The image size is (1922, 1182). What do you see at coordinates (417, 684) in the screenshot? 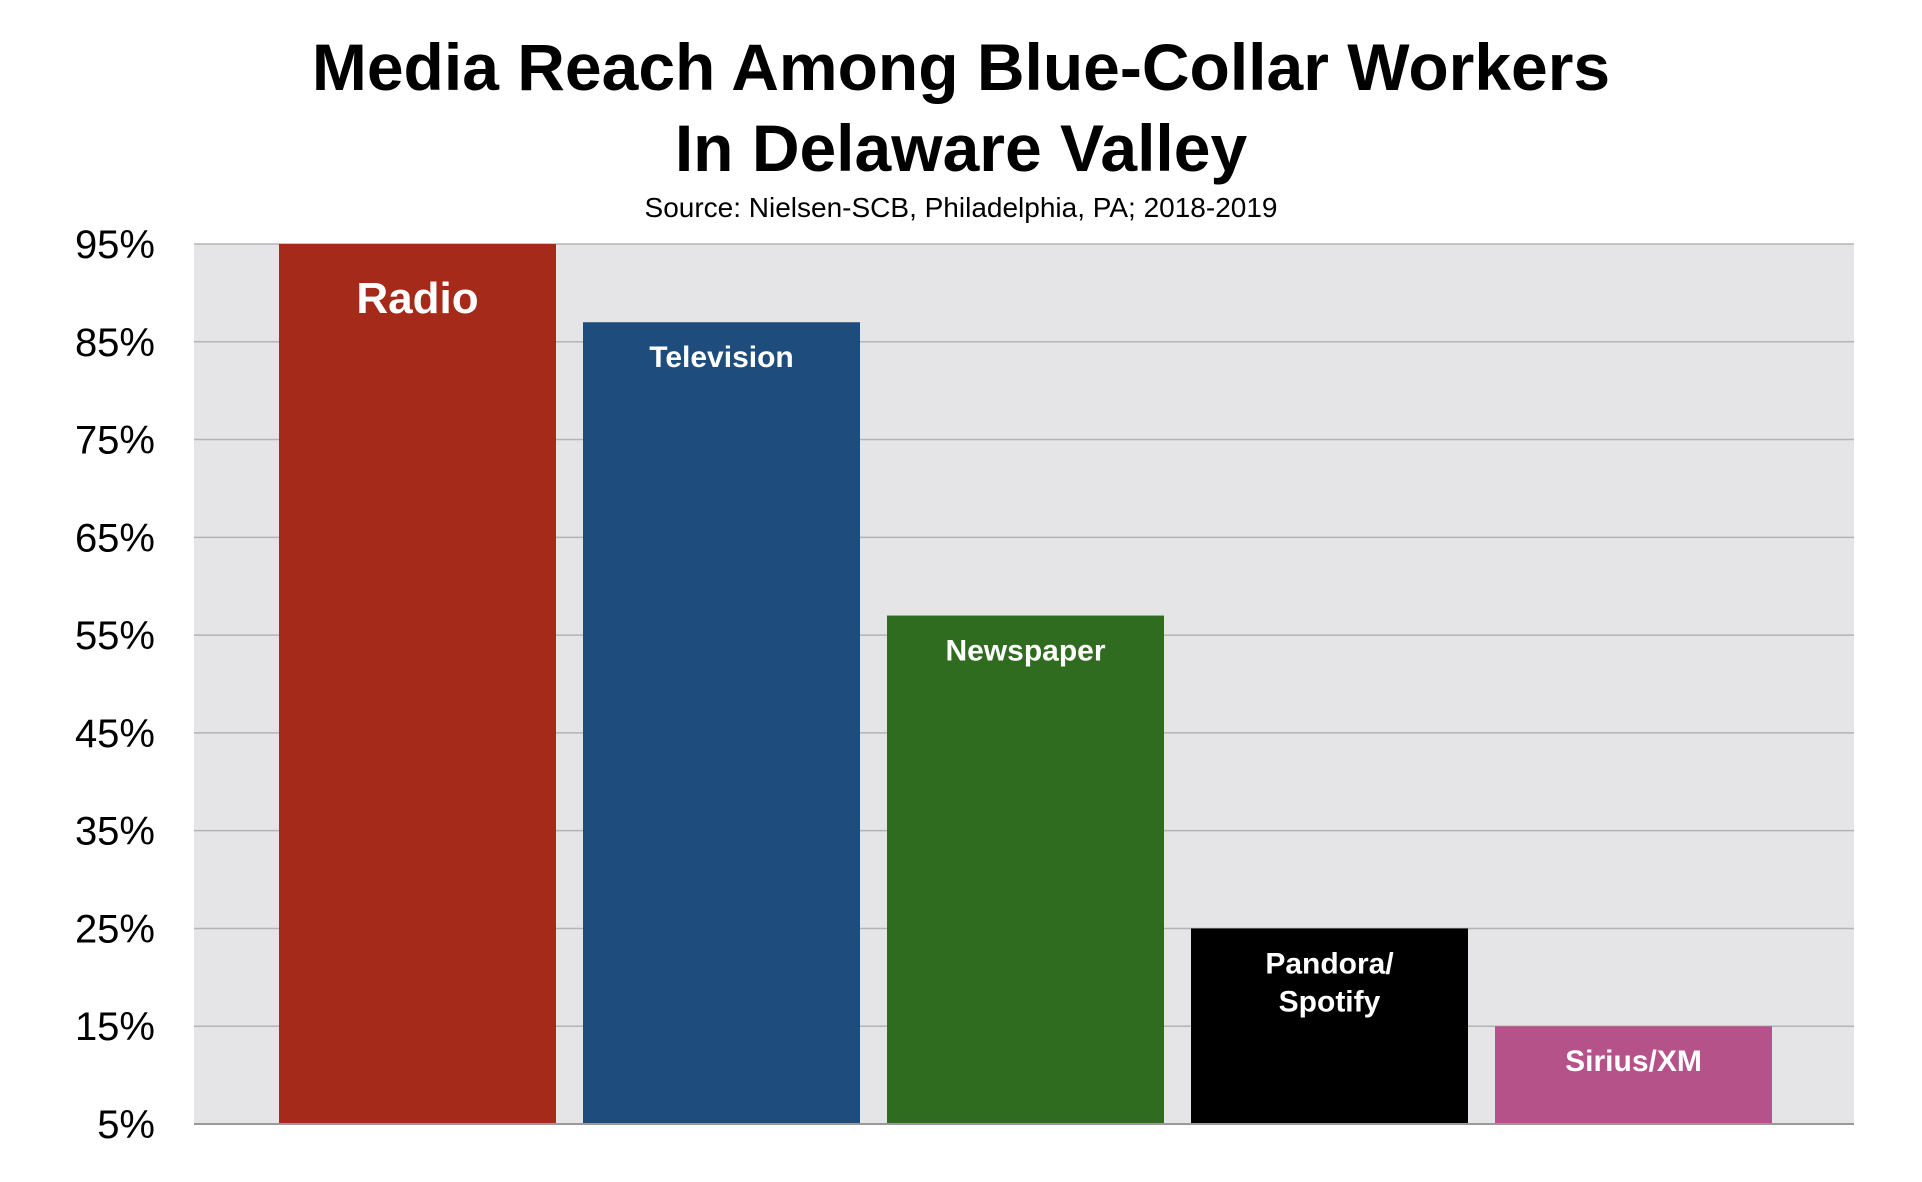
I see `bar-radio` at bounding box center [417, 684].